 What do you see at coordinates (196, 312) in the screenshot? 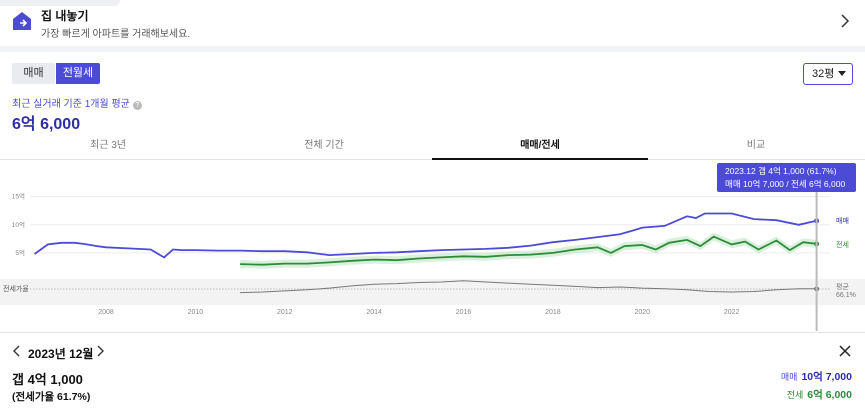
I see `x-tick-label: 2010` at bounding box center [196, 312].